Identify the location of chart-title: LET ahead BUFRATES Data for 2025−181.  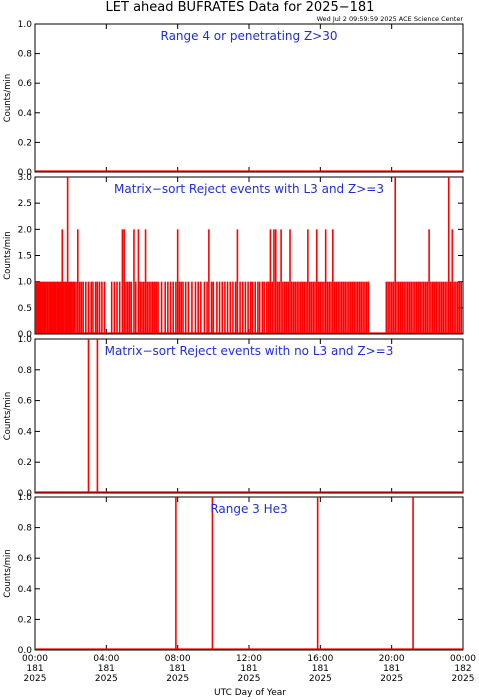
(240, 7).